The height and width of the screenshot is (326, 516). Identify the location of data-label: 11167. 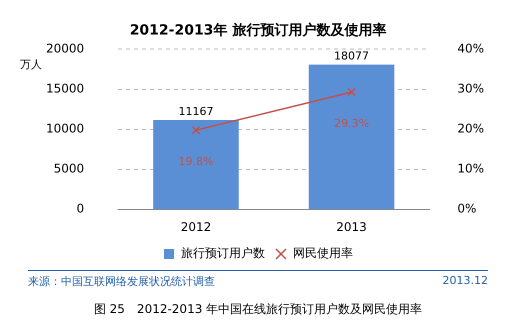
(196, 111).